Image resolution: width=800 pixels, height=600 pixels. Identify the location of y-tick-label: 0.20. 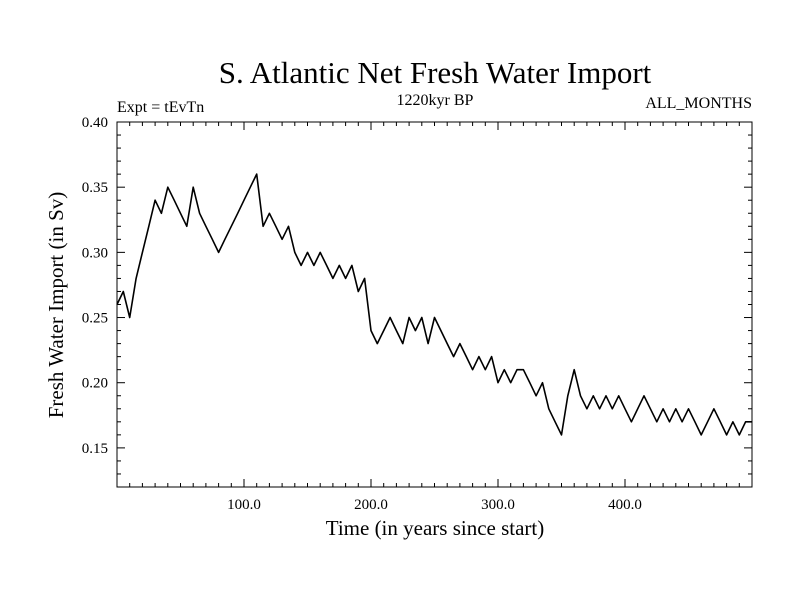
(95, 384).